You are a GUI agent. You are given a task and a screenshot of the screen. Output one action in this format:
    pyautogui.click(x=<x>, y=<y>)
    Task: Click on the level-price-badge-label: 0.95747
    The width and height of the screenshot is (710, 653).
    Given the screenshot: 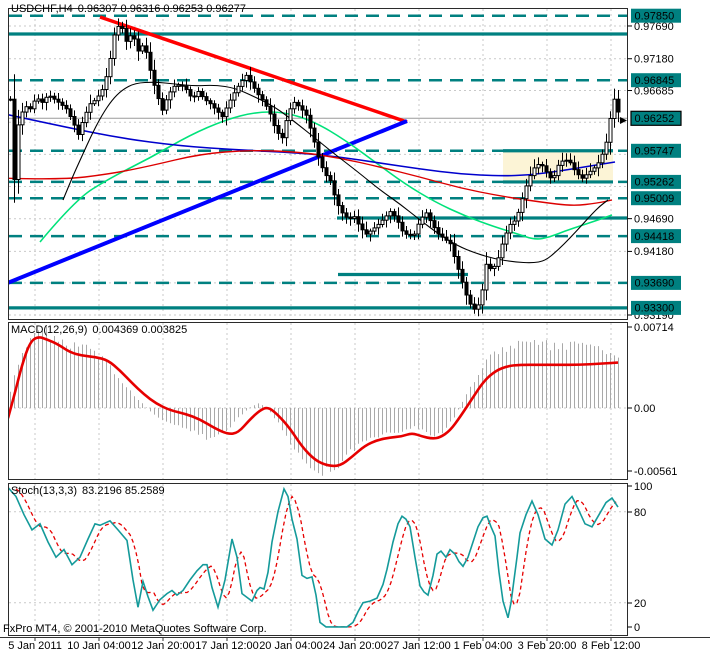 What is the action you would take?
    pyautogui.click(x=655, y=152)
    